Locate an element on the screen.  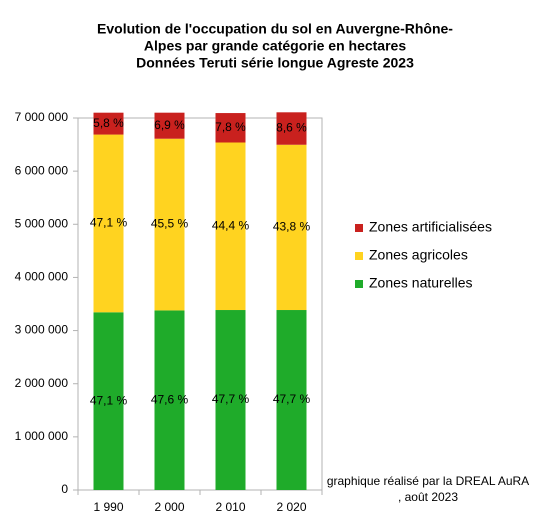
chart-title: Alpes par grande catégorie en hectares is located at coordinates (275, 46).